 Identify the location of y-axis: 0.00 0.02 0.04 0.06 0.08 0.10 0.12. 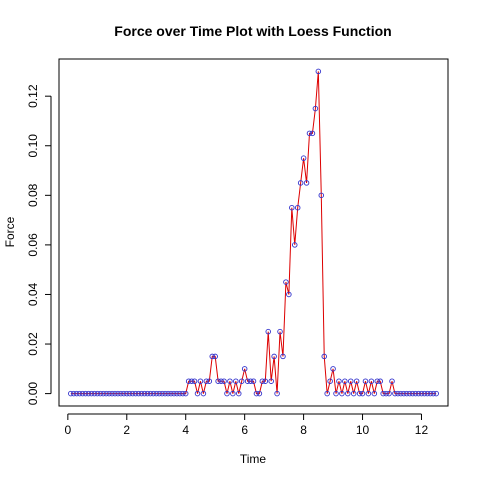
(39, 244).